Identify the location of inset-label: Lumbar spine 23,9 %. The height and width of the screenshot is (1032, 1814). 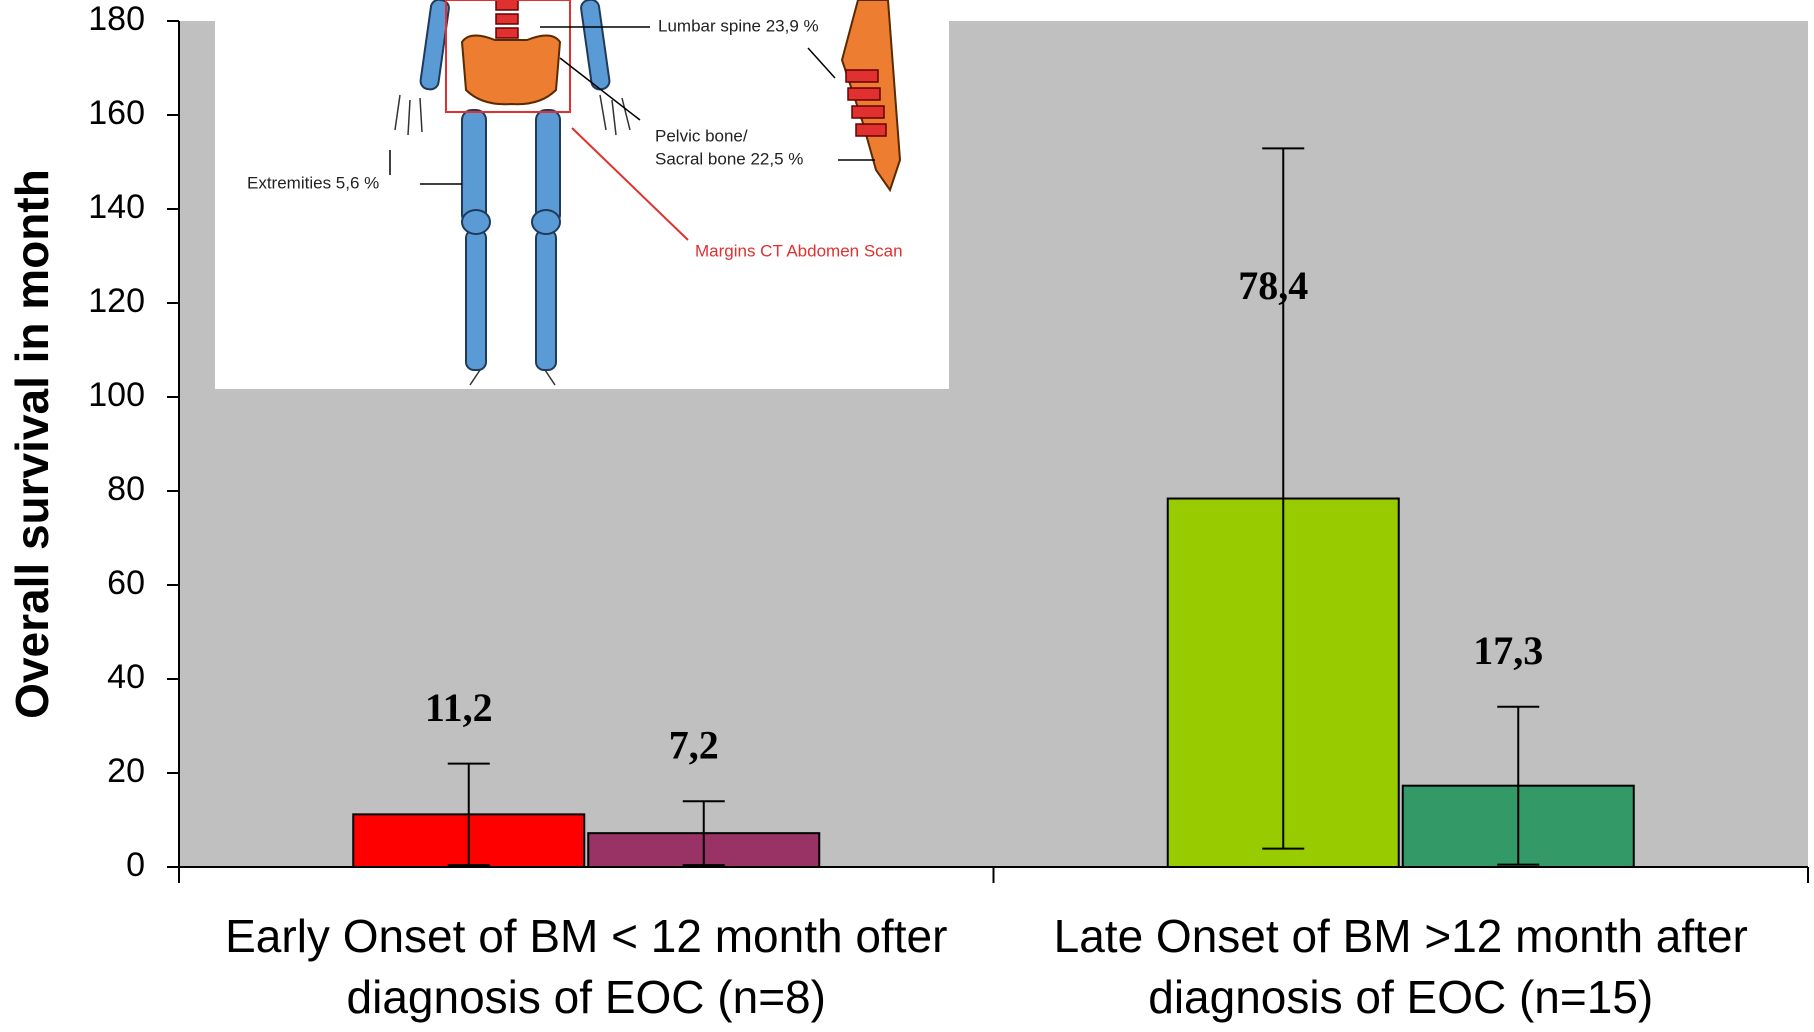
(738, 25).